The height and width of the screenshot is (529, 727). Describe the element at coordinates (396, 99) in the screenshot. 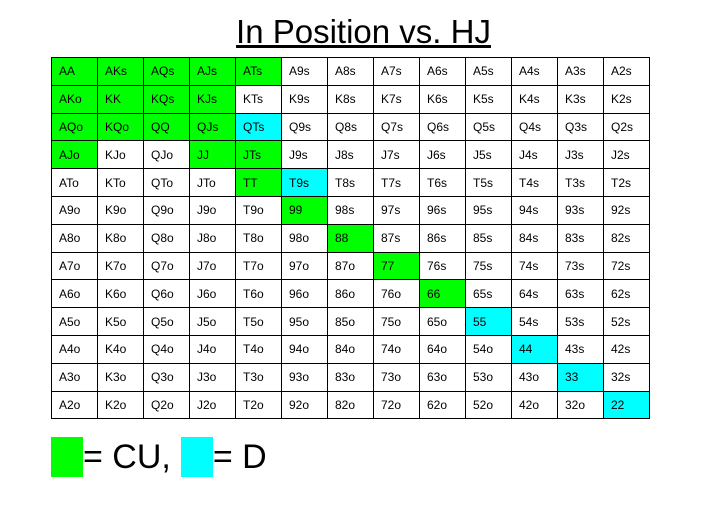

I see `hand-cell: K7s` at that location.